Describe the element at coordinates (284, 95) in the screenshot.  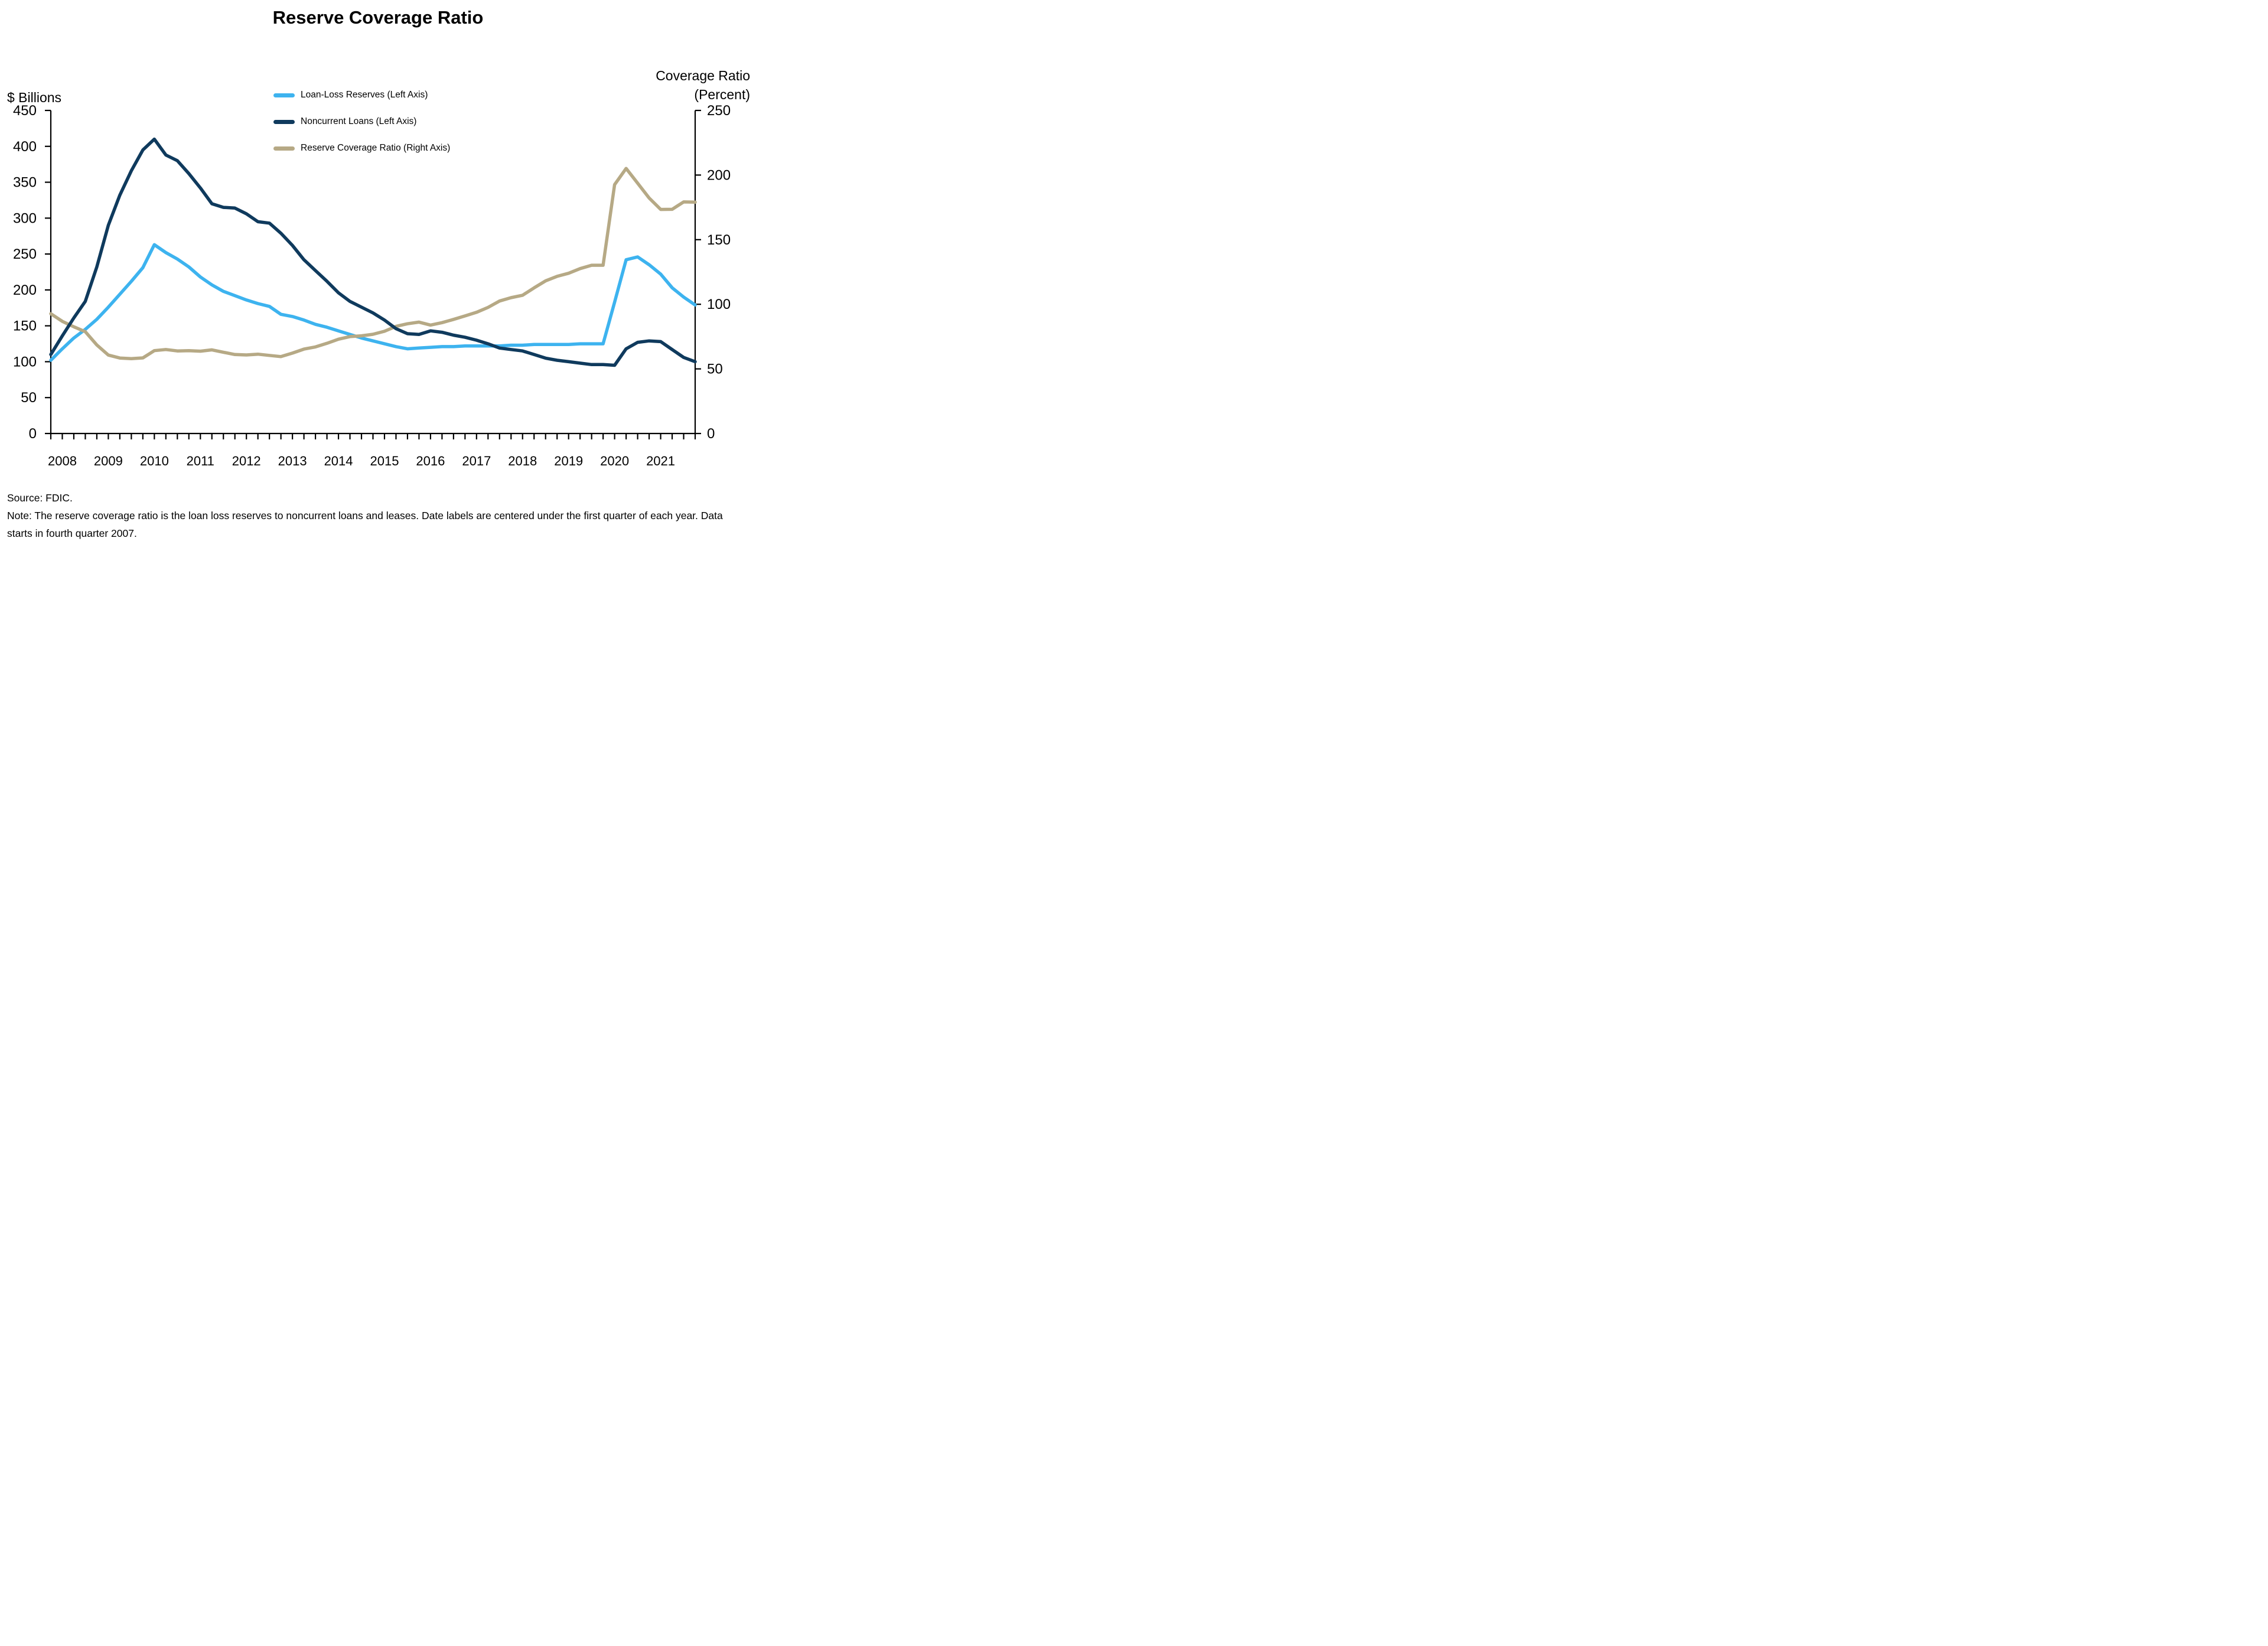
I see `loan-loss-reserves-line-swatch` at that location.